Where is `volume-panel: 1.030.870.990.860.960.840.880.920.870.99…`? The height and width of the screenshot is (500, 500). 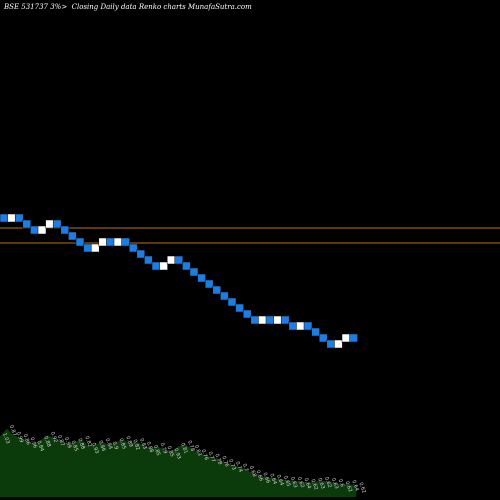 volume-panel: 1.030.870.990.860.960.840.880.920.870.99… is located at coordinates (183, 460).